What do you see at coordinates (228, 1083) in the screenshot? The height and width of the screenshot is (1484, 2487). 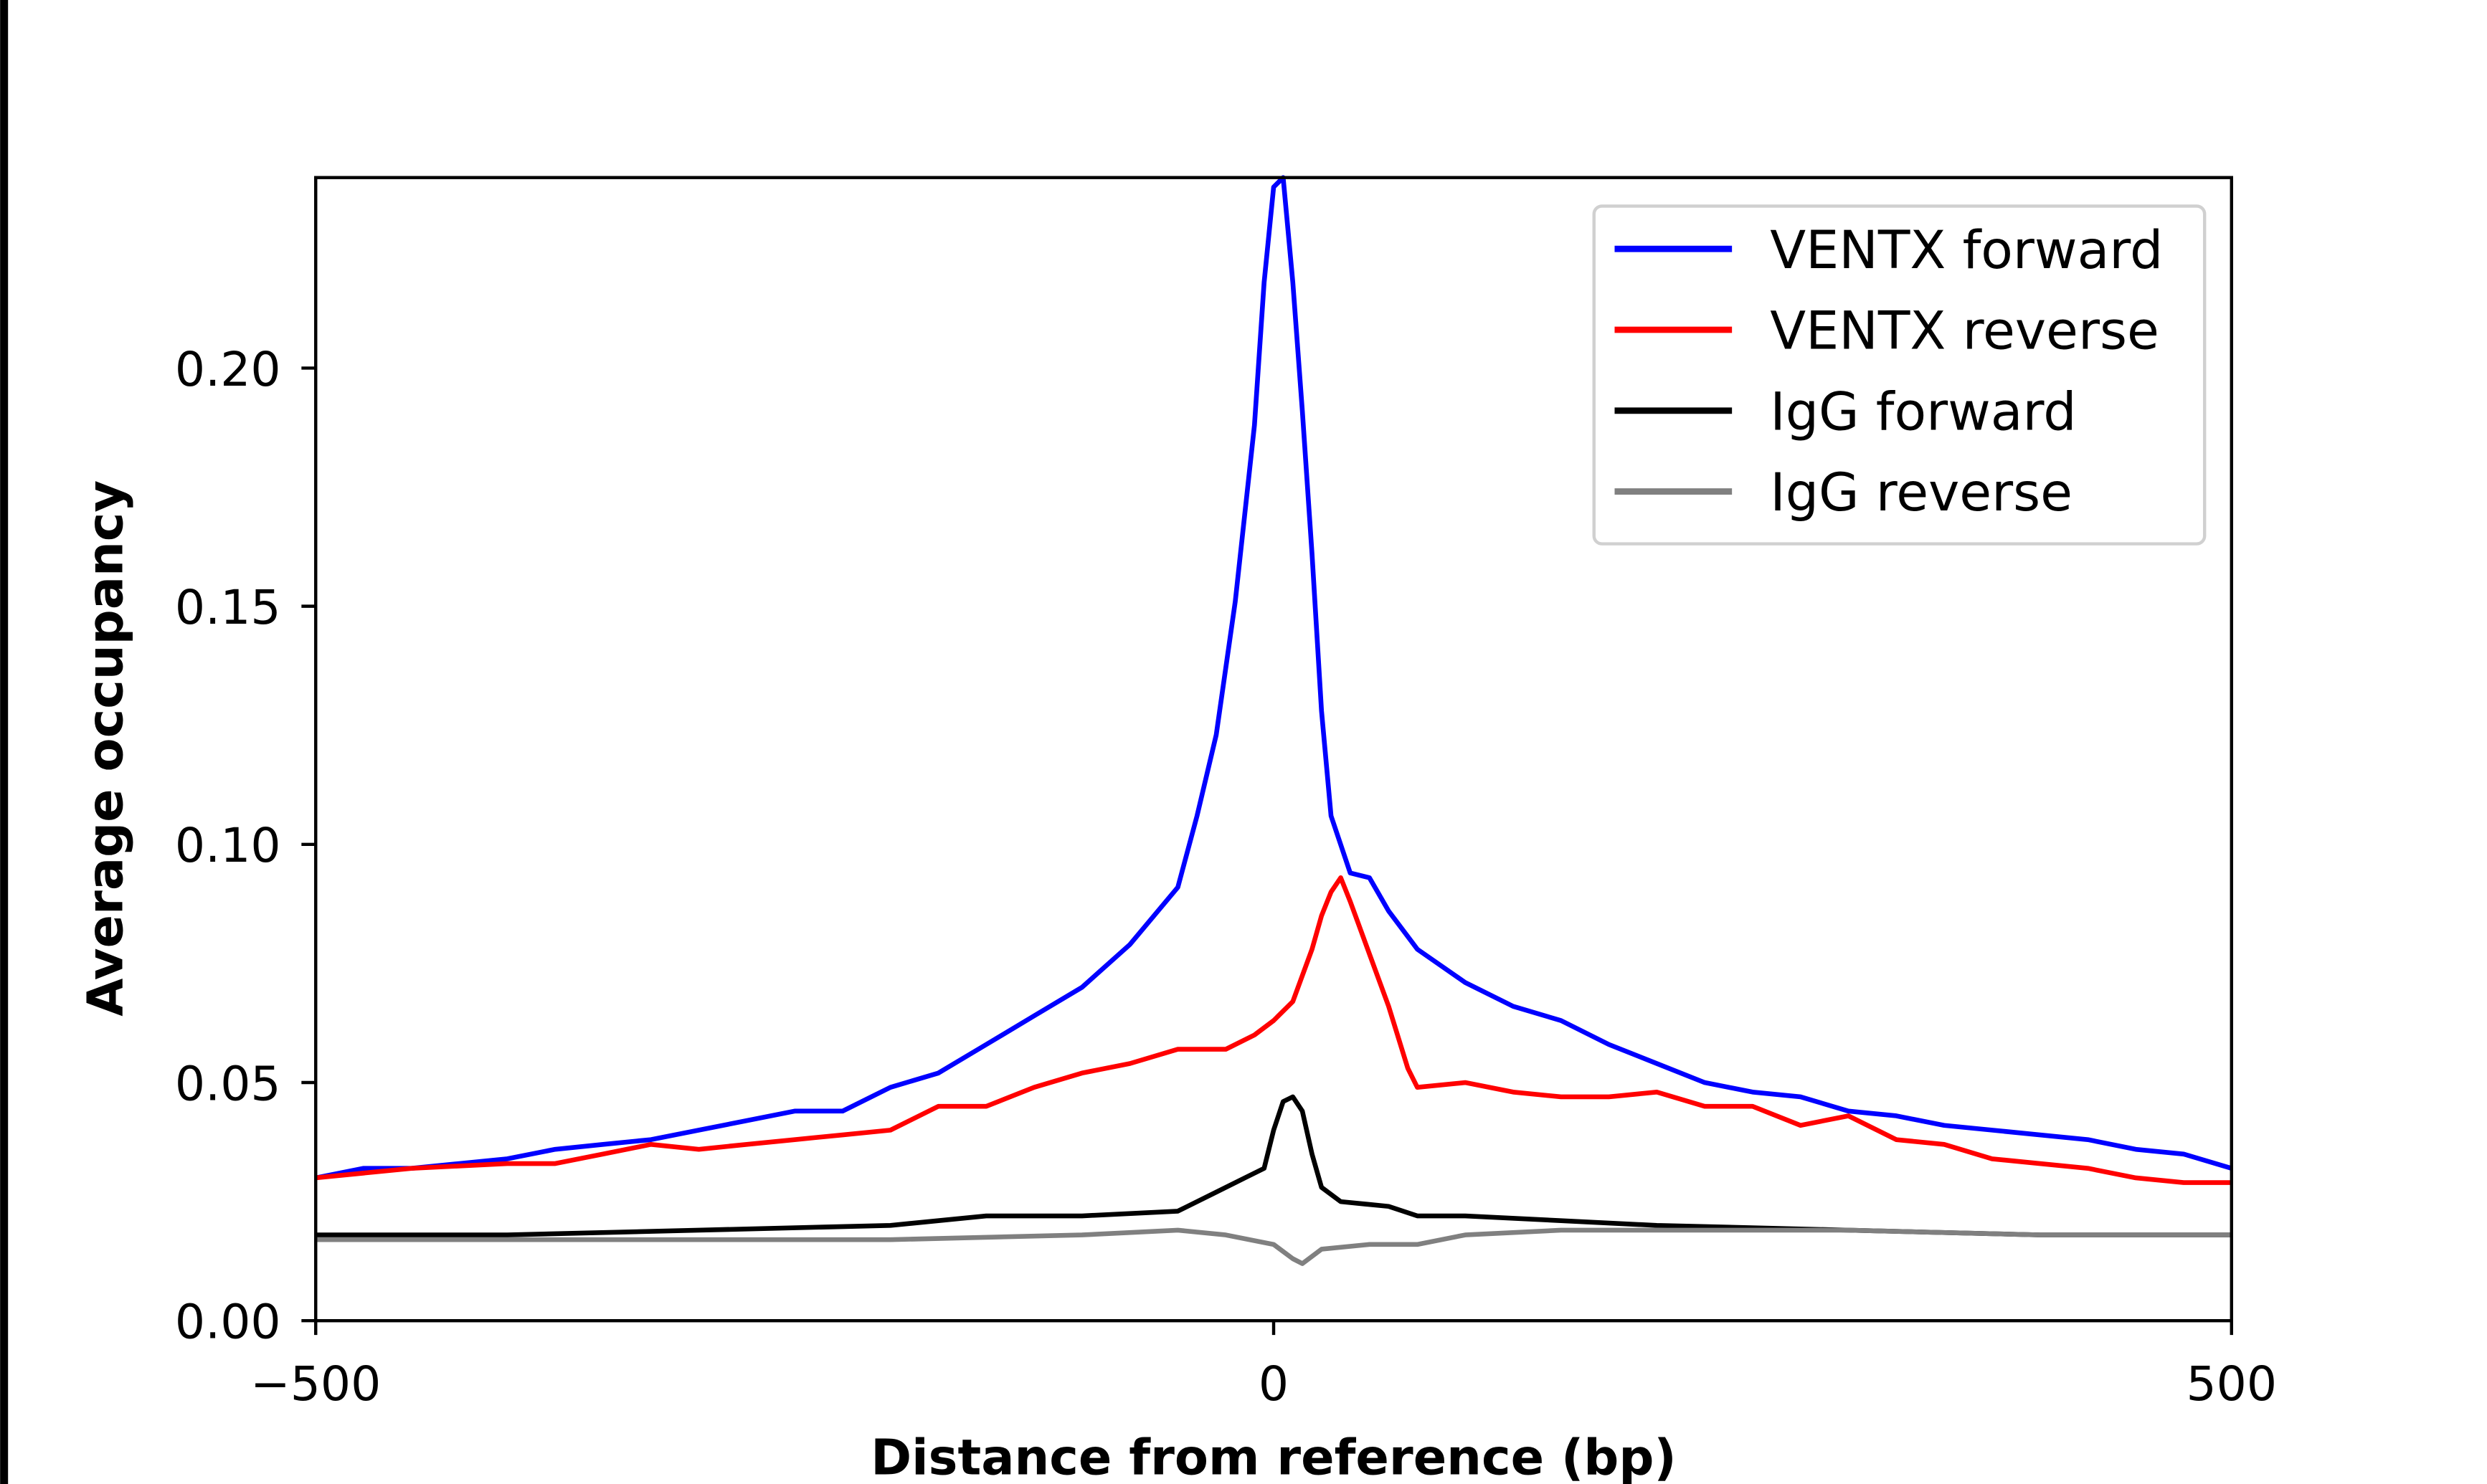 I see `y-tick-label: 0.05` at bounding box center [228, 1083].